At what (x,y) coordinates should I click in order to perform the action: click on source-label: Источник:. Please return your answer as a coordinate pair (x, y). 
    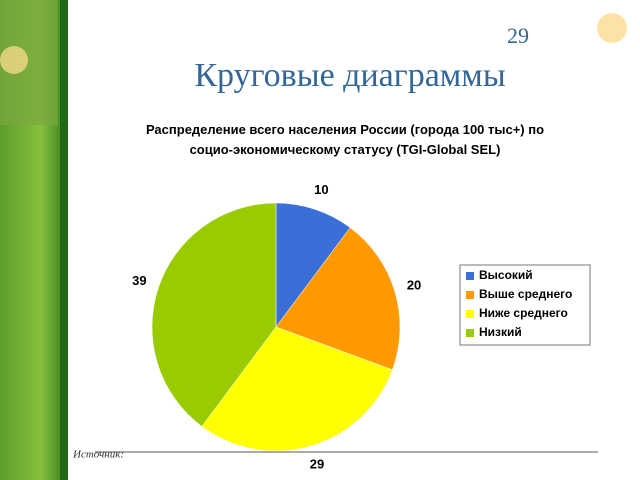
    Looking at the image, I should click on (98, 455).